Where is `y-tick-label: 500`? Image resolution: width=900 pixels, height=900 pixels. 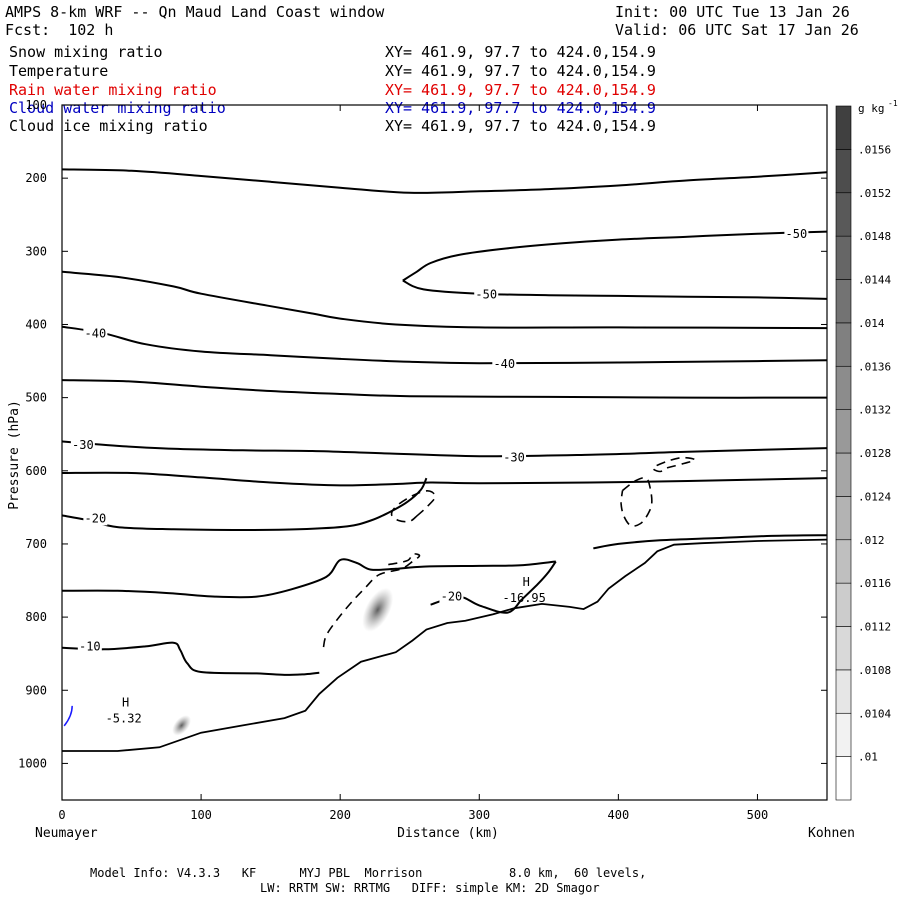
y-tick-label: 500 is located at coordinates (36, 398).